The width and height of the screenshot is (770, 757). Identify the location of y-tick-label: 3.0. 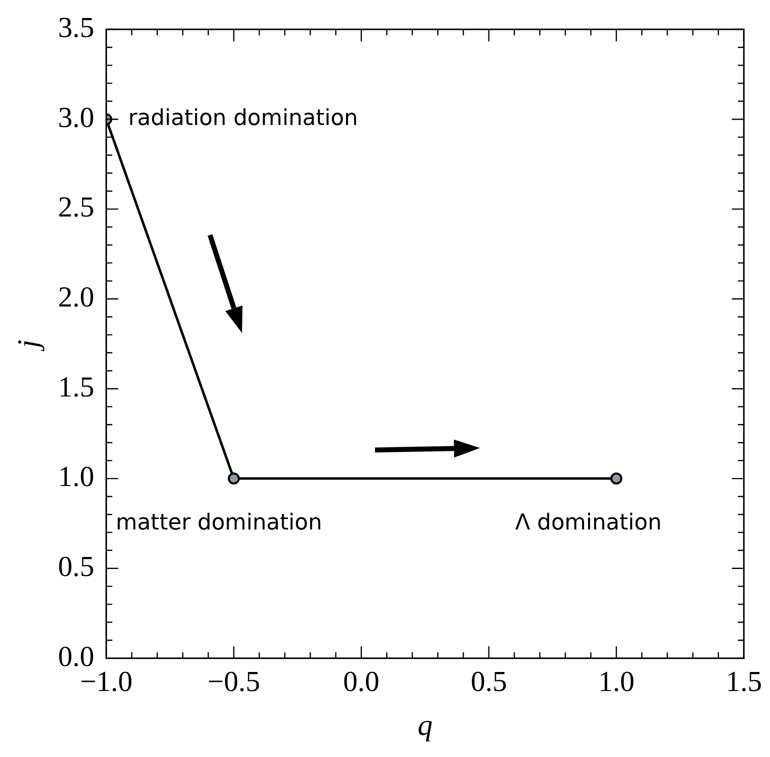
(76, 118).